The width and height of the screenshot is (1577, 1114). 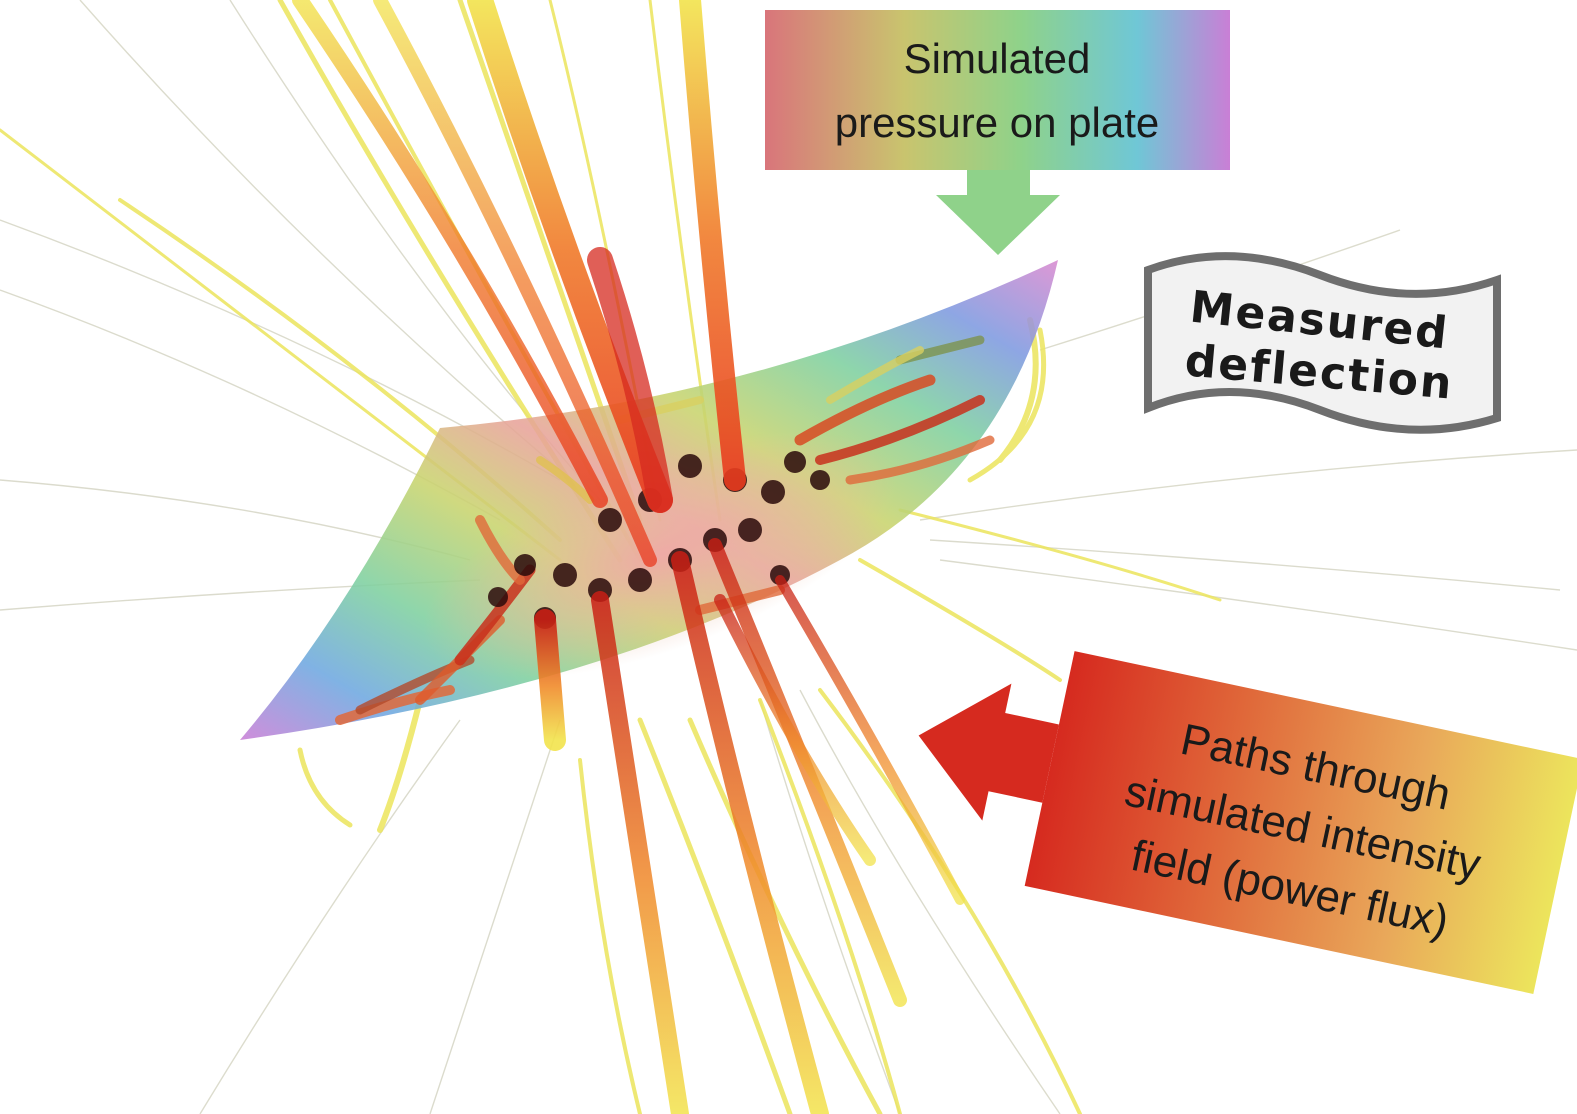 I want to click on paths-callout-box, so click(x=1300, y=822).